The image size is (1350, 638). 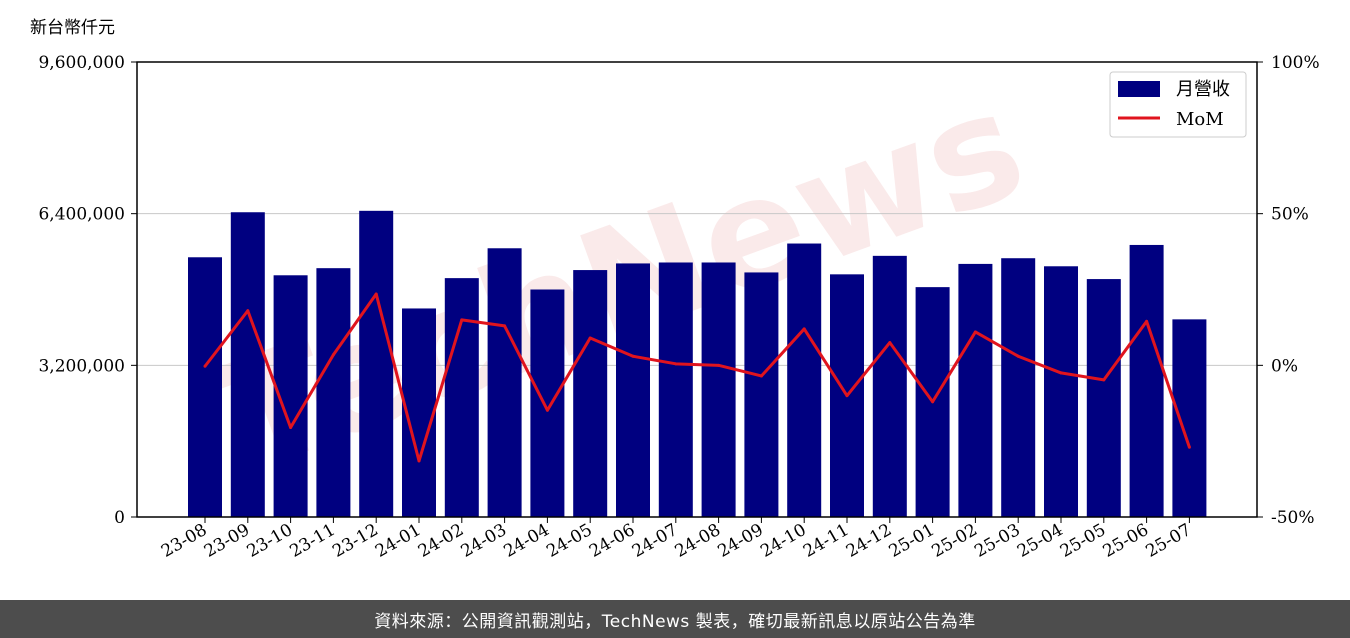 I want to click on x-tick-label: 23-11, so click(x=312, y=541).